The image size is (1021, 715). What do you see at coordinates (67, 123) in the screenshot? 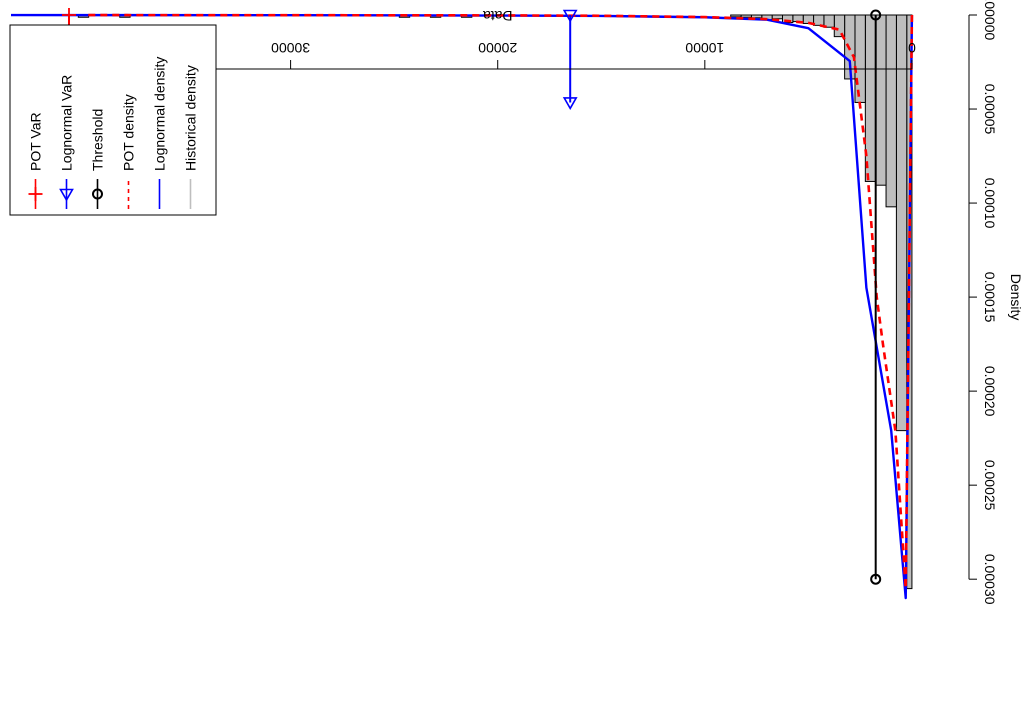
I see `legend-lognormal-var-label: Lognormal VaR` at bounding box center [67, 123].